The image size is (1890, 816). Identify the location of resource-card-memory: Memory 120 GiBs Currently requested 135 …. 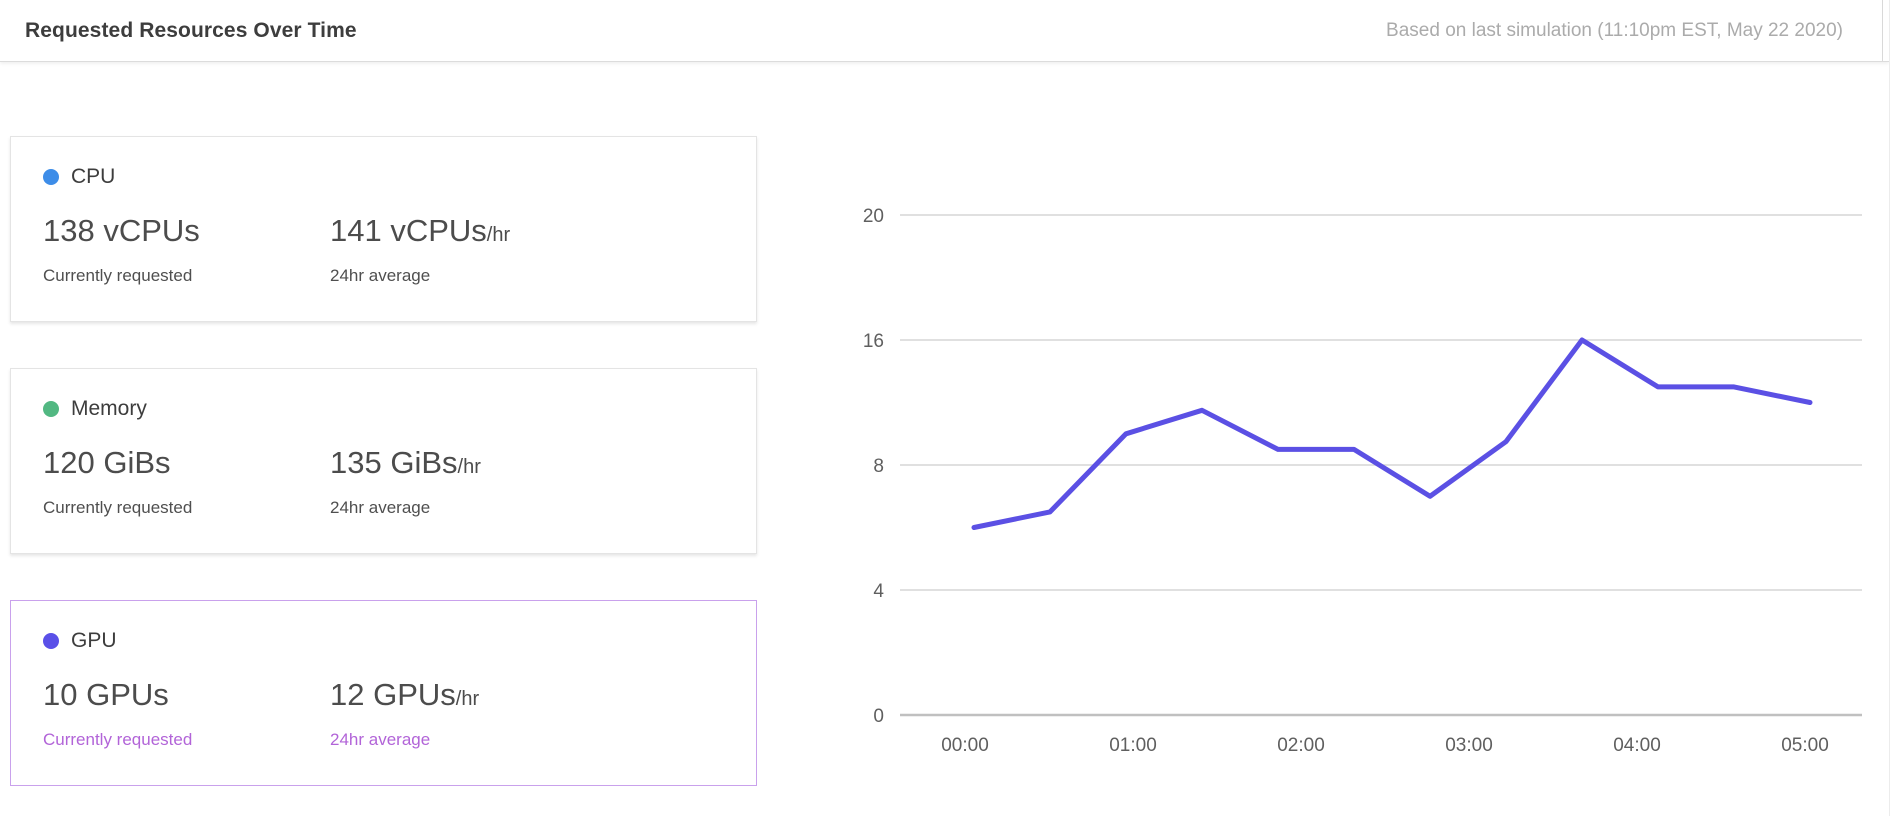
(383, 461).